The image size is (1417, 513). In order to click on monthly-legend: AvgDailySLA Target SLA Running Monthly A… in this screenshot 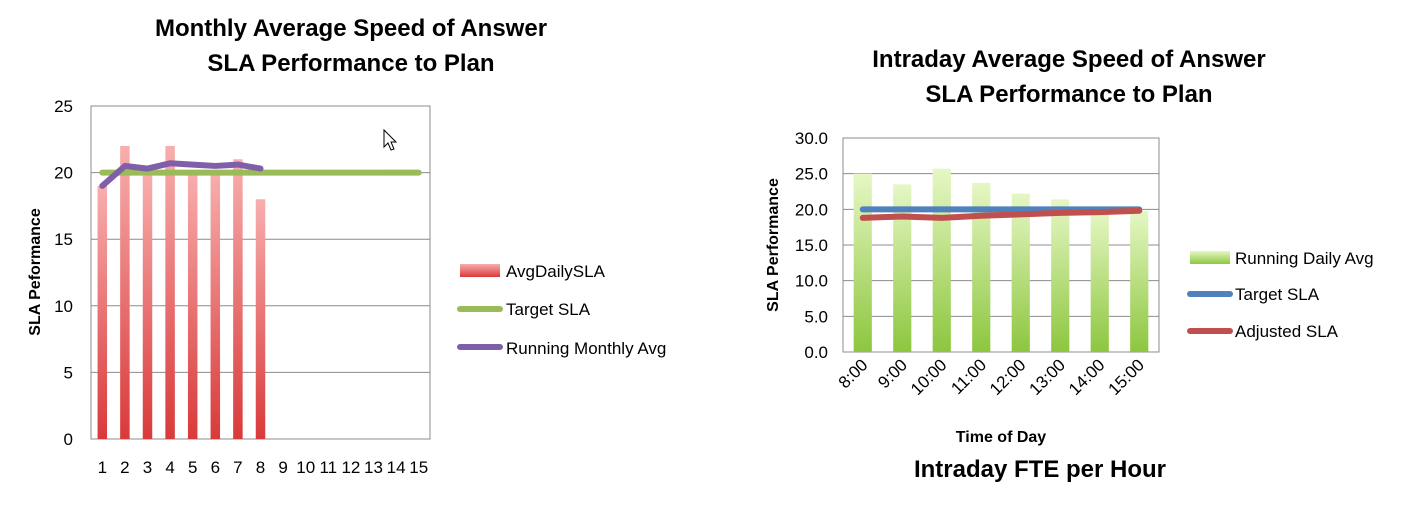, I will do `click(561, 310)`.